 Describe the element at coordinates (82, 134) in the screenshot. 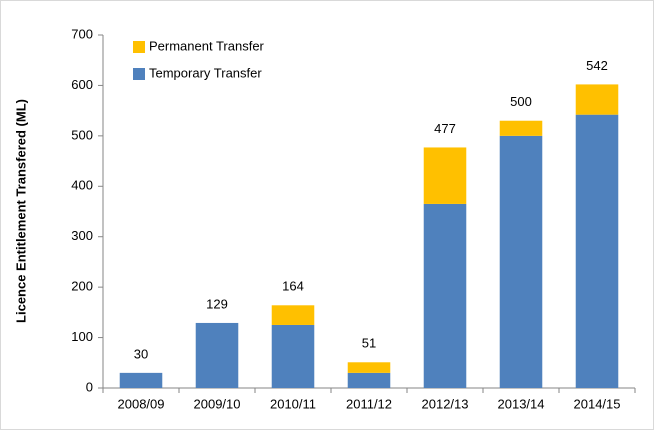

I see `y-tick-label: 500` at that location.